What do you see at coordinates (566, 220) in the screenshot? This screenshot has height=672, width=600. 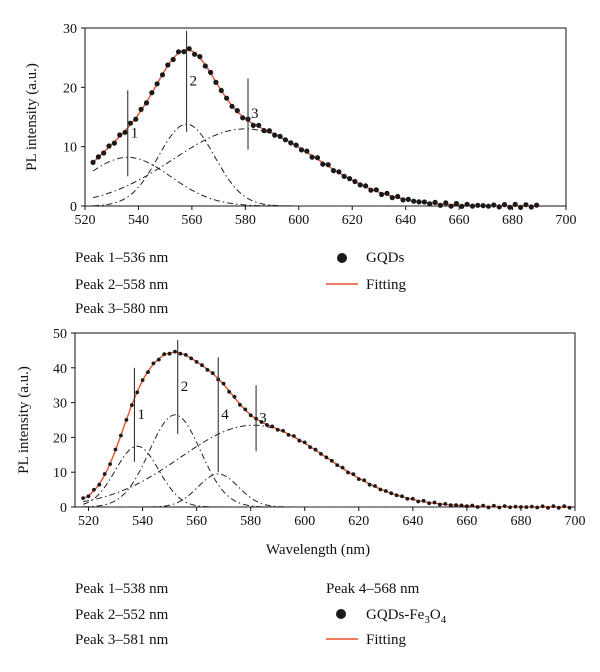 I see `x-tick-label-top-9: 700` at bounding box center [566, 220].